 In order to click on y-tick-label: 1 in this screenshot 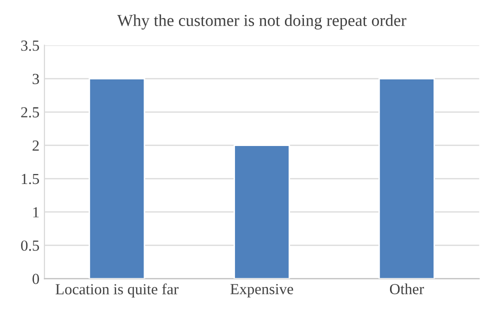, I will do `click(36, 212)`.